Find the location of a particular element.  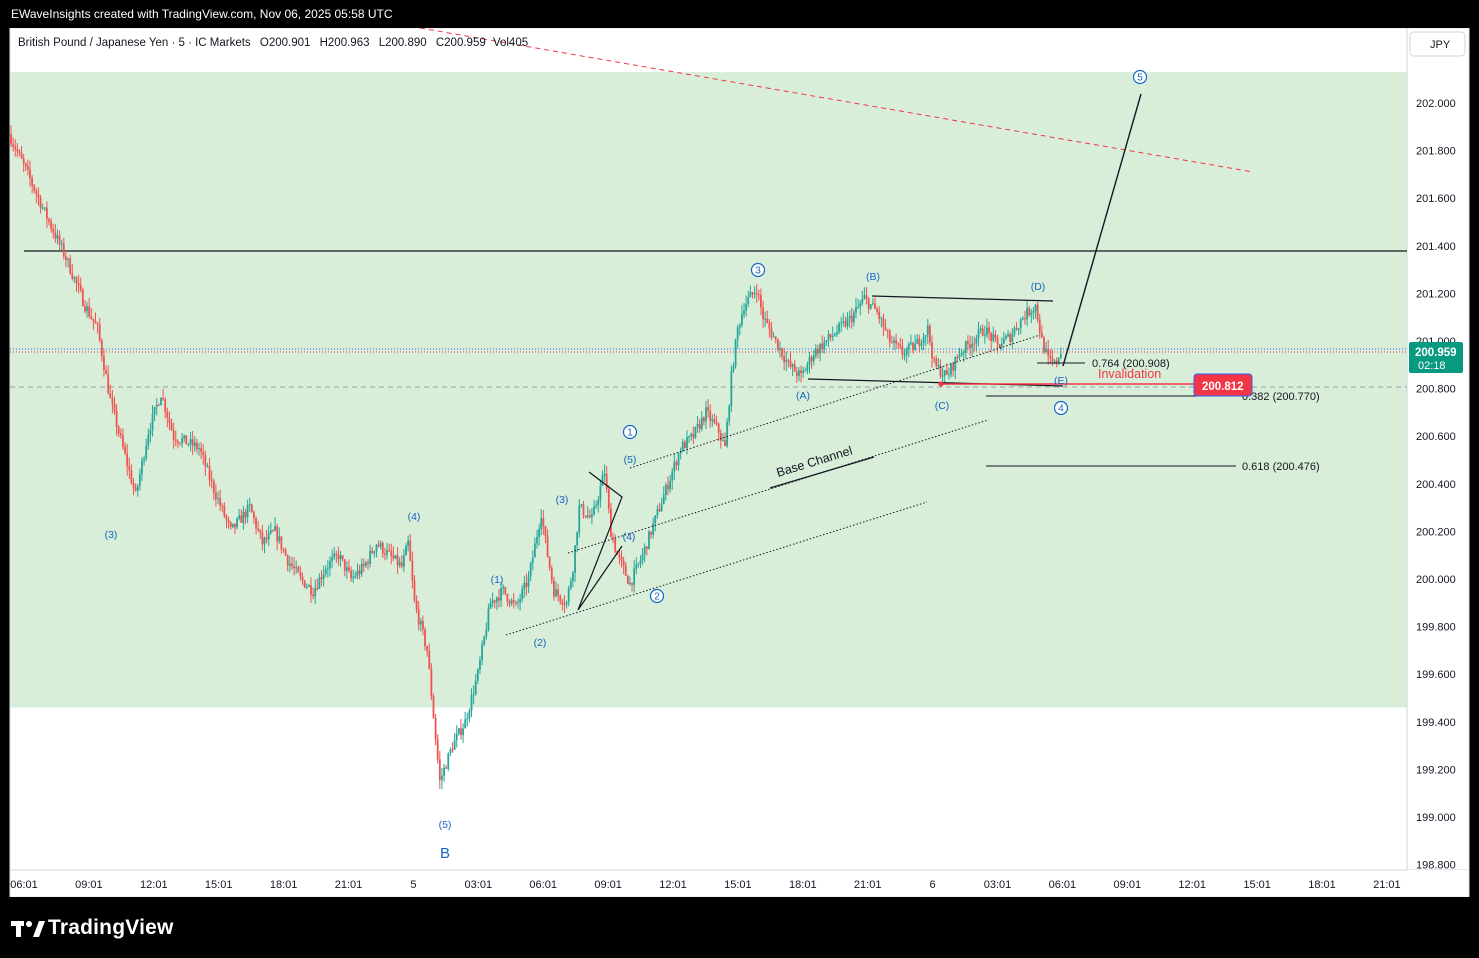

wave-label: 1 is located at coordinates (630, 433).